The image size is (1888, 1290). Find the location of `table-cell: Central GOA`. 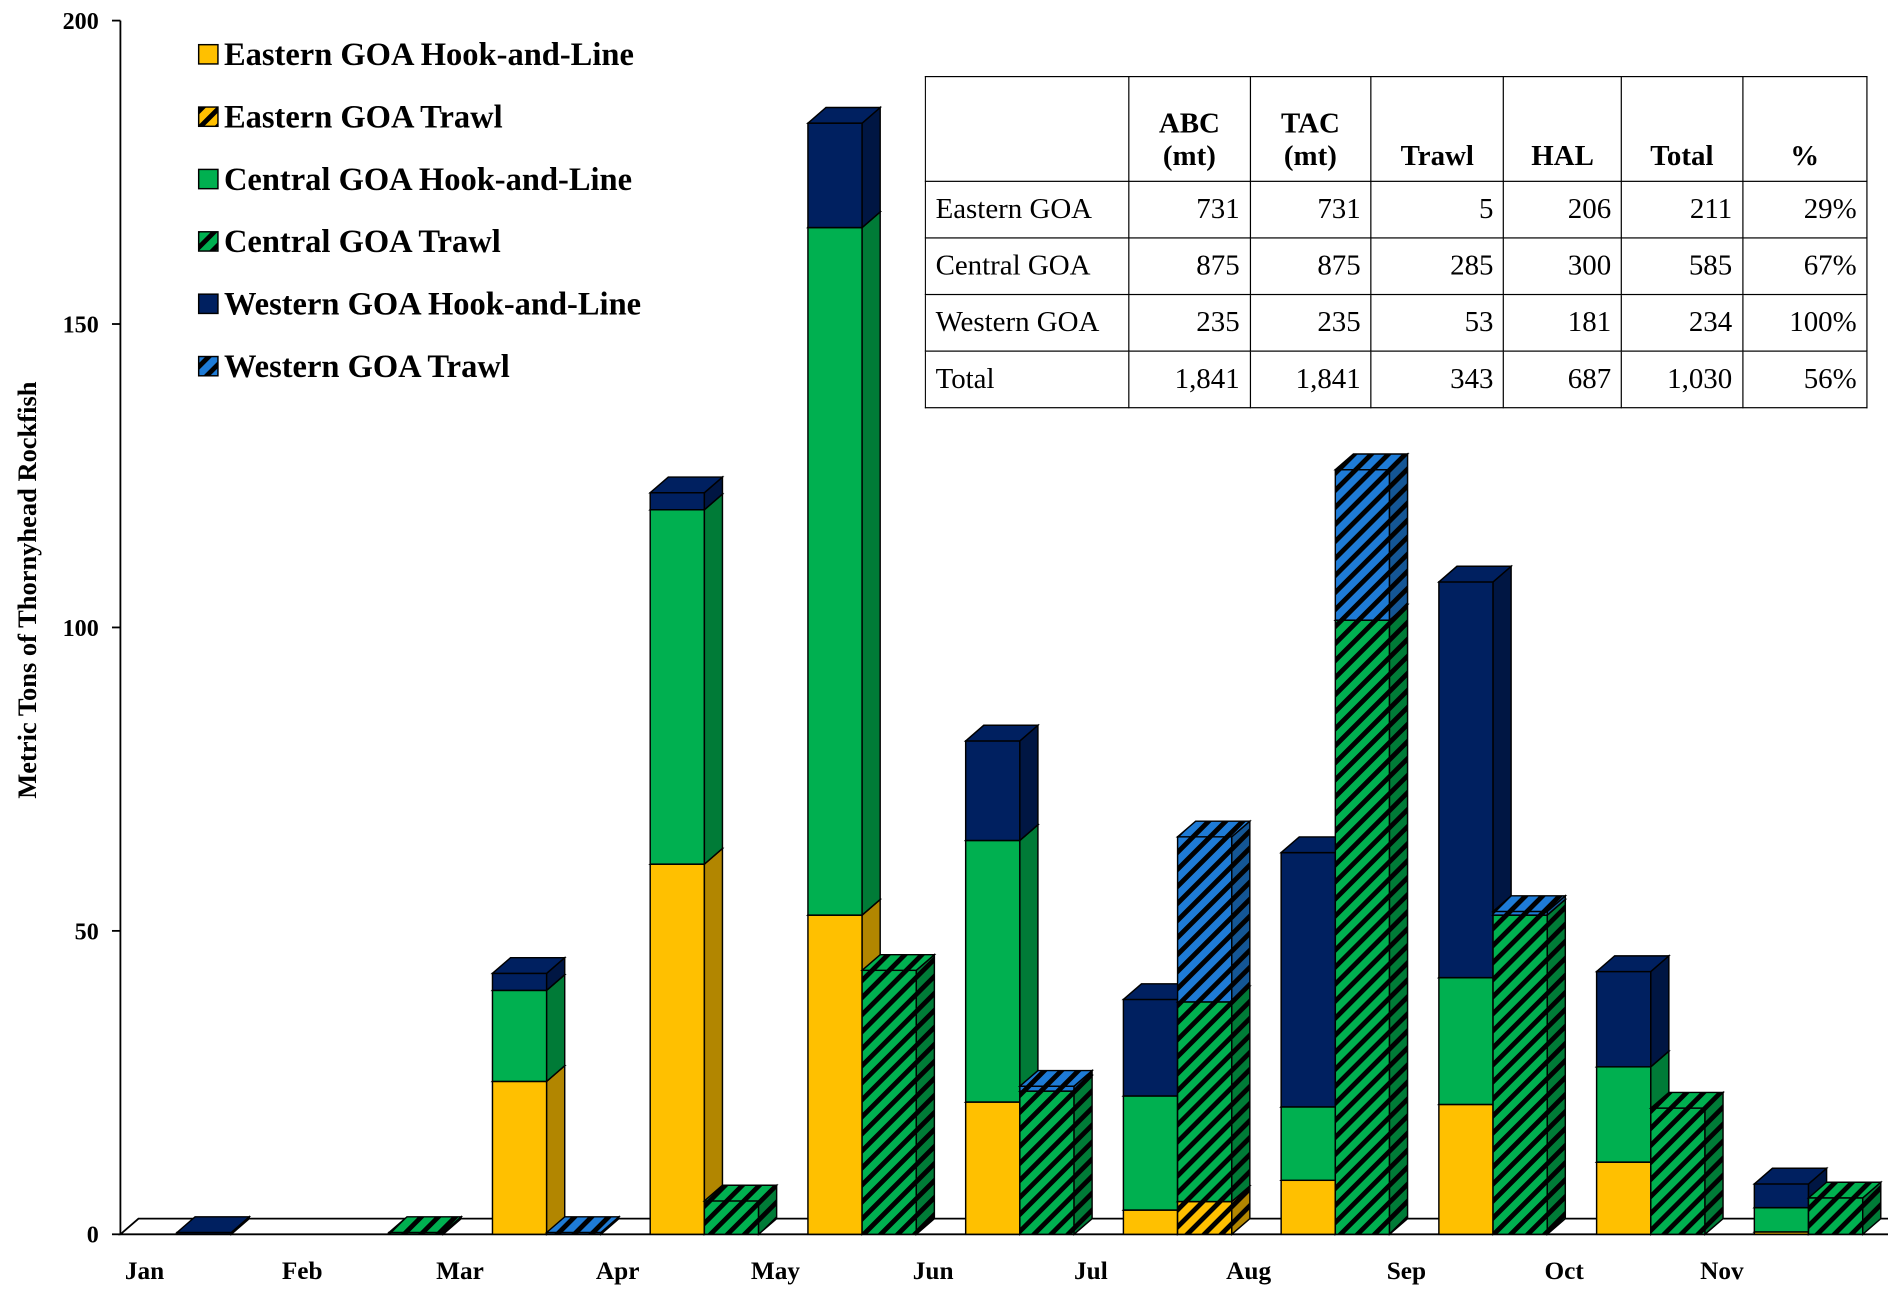

table-cell: Central GOA is located at coordinates (1027, 266).